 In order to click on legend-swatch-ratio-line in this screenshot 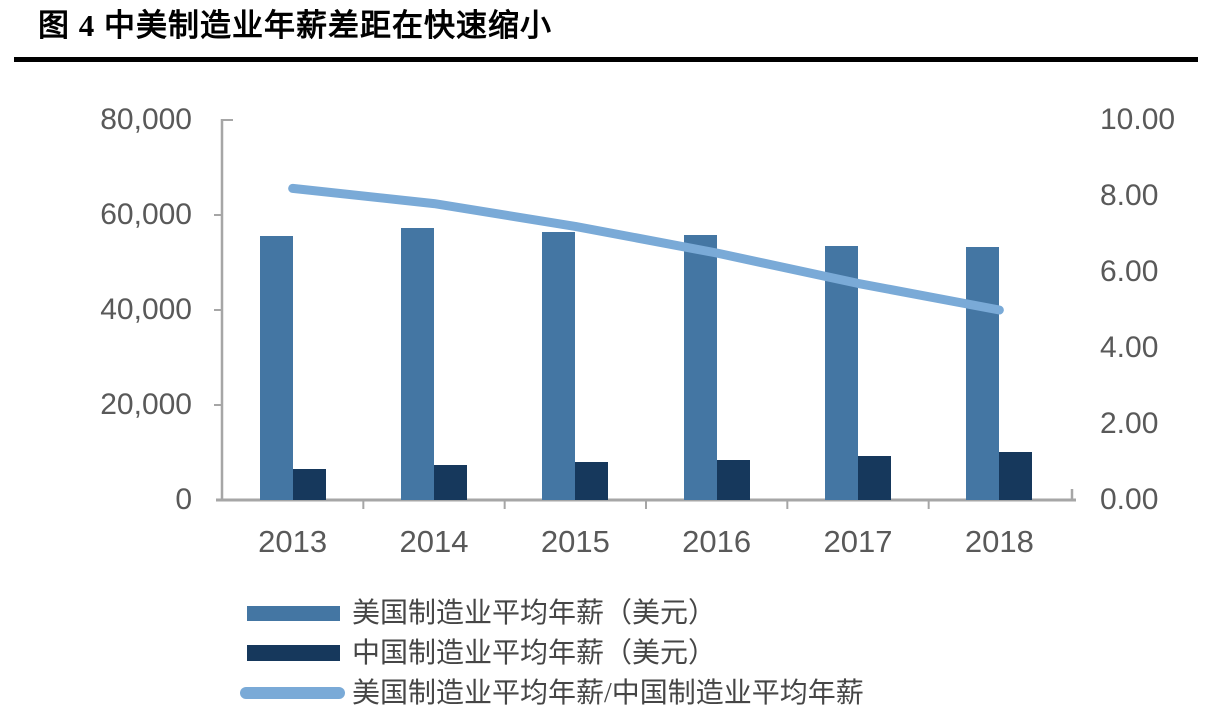, I will do `click(292, 693)`.